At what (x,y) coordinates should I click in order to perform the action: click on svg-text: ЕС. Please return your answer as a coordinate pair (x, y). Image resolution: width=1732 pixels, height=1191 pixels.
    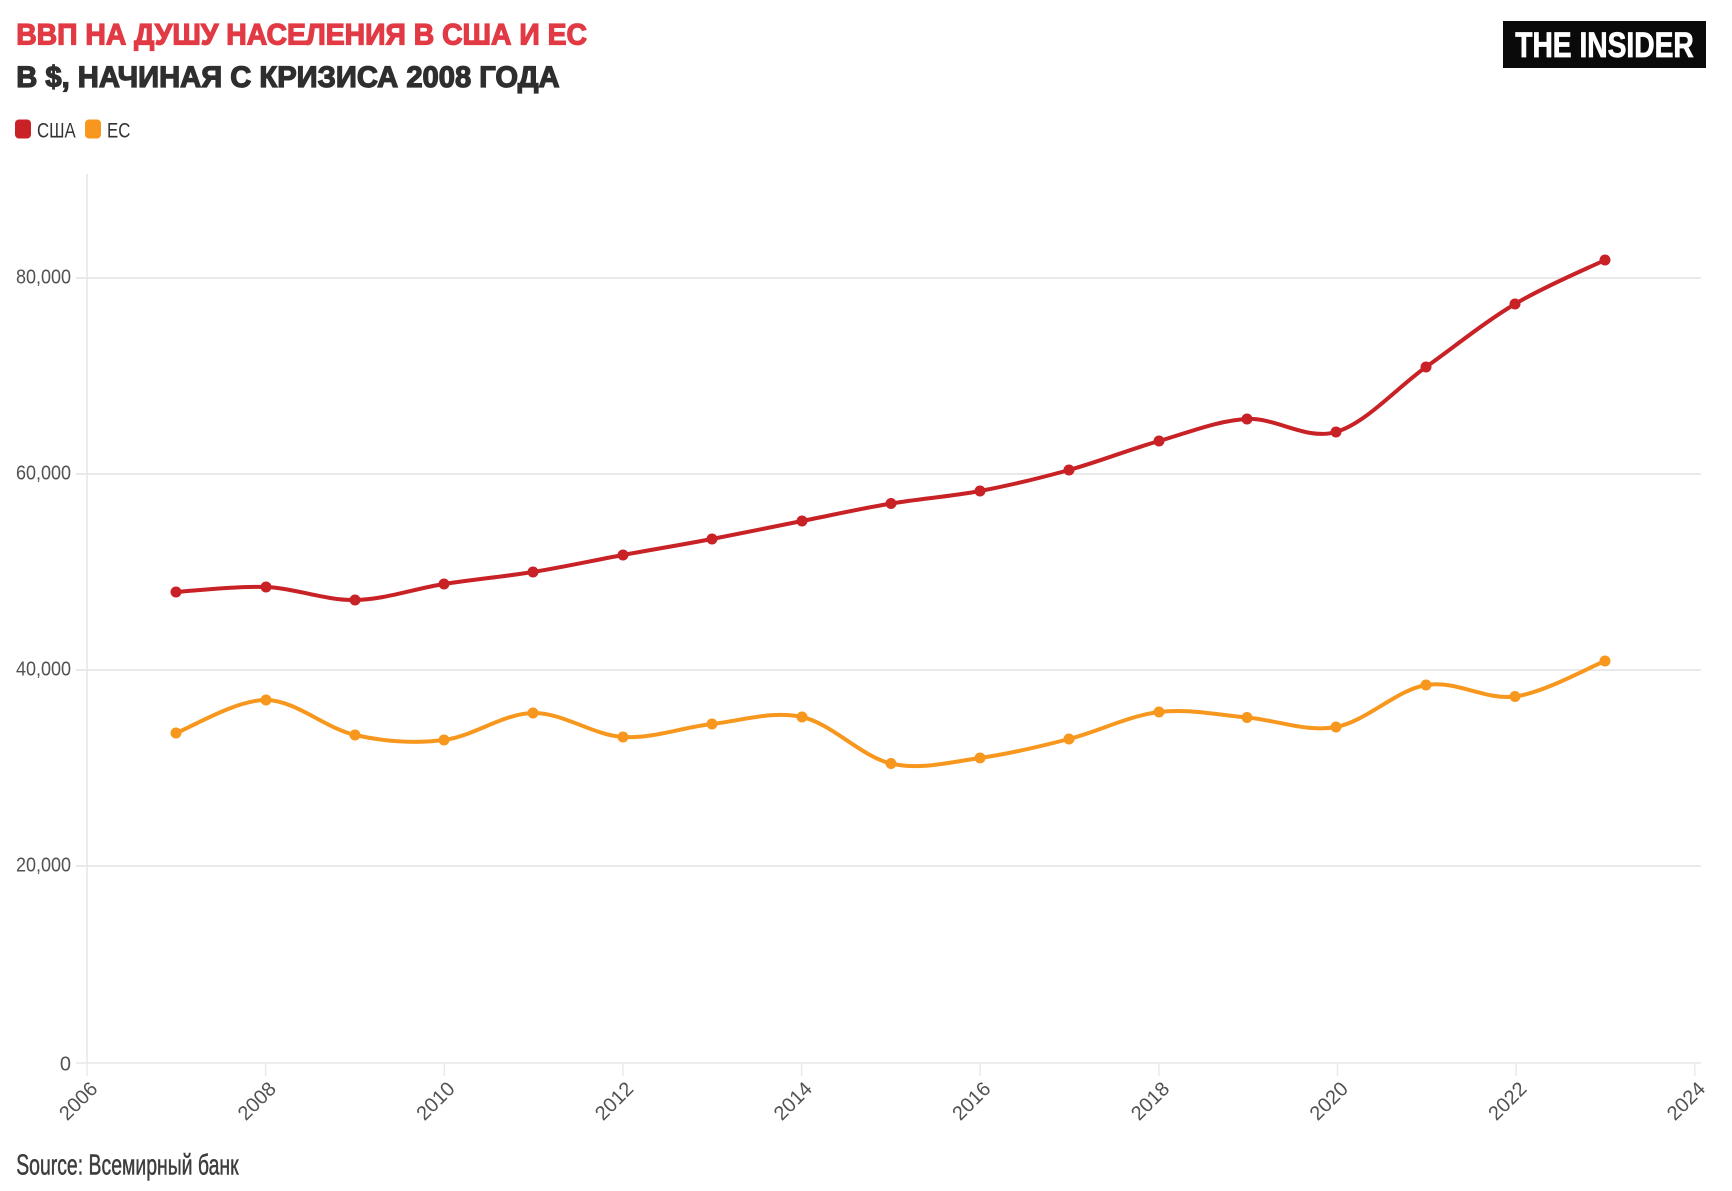
    Looking at the image, I should click on (118, 131).